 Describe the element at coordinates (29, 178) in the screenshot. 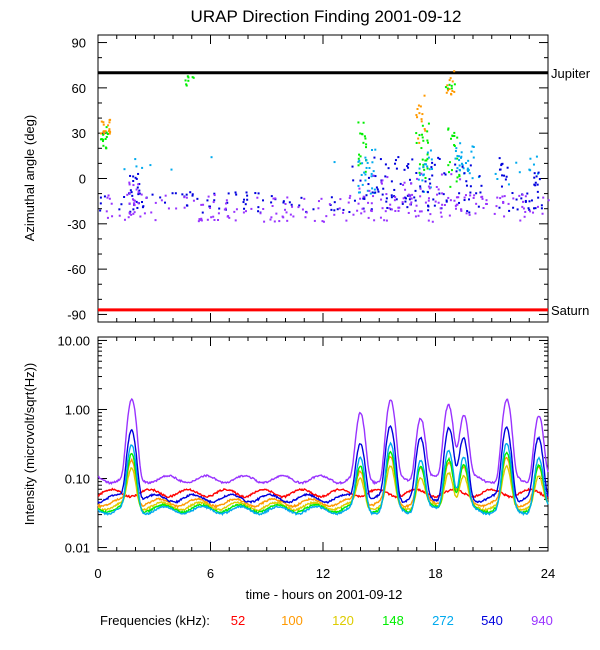

I see `azimuth-y-label: Azimuthal angle (deg)` at that location.